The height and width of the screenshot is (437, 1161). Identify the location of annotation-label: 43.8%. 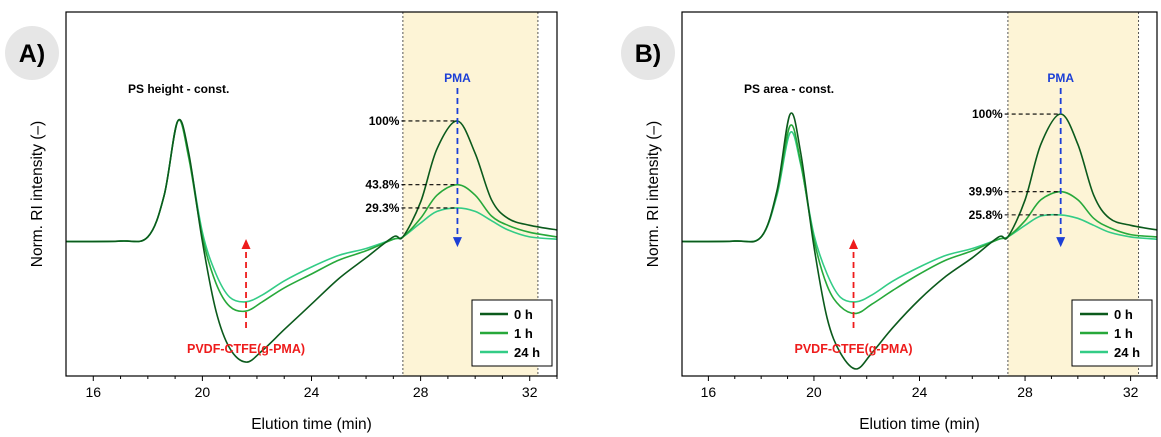
(382, 185).